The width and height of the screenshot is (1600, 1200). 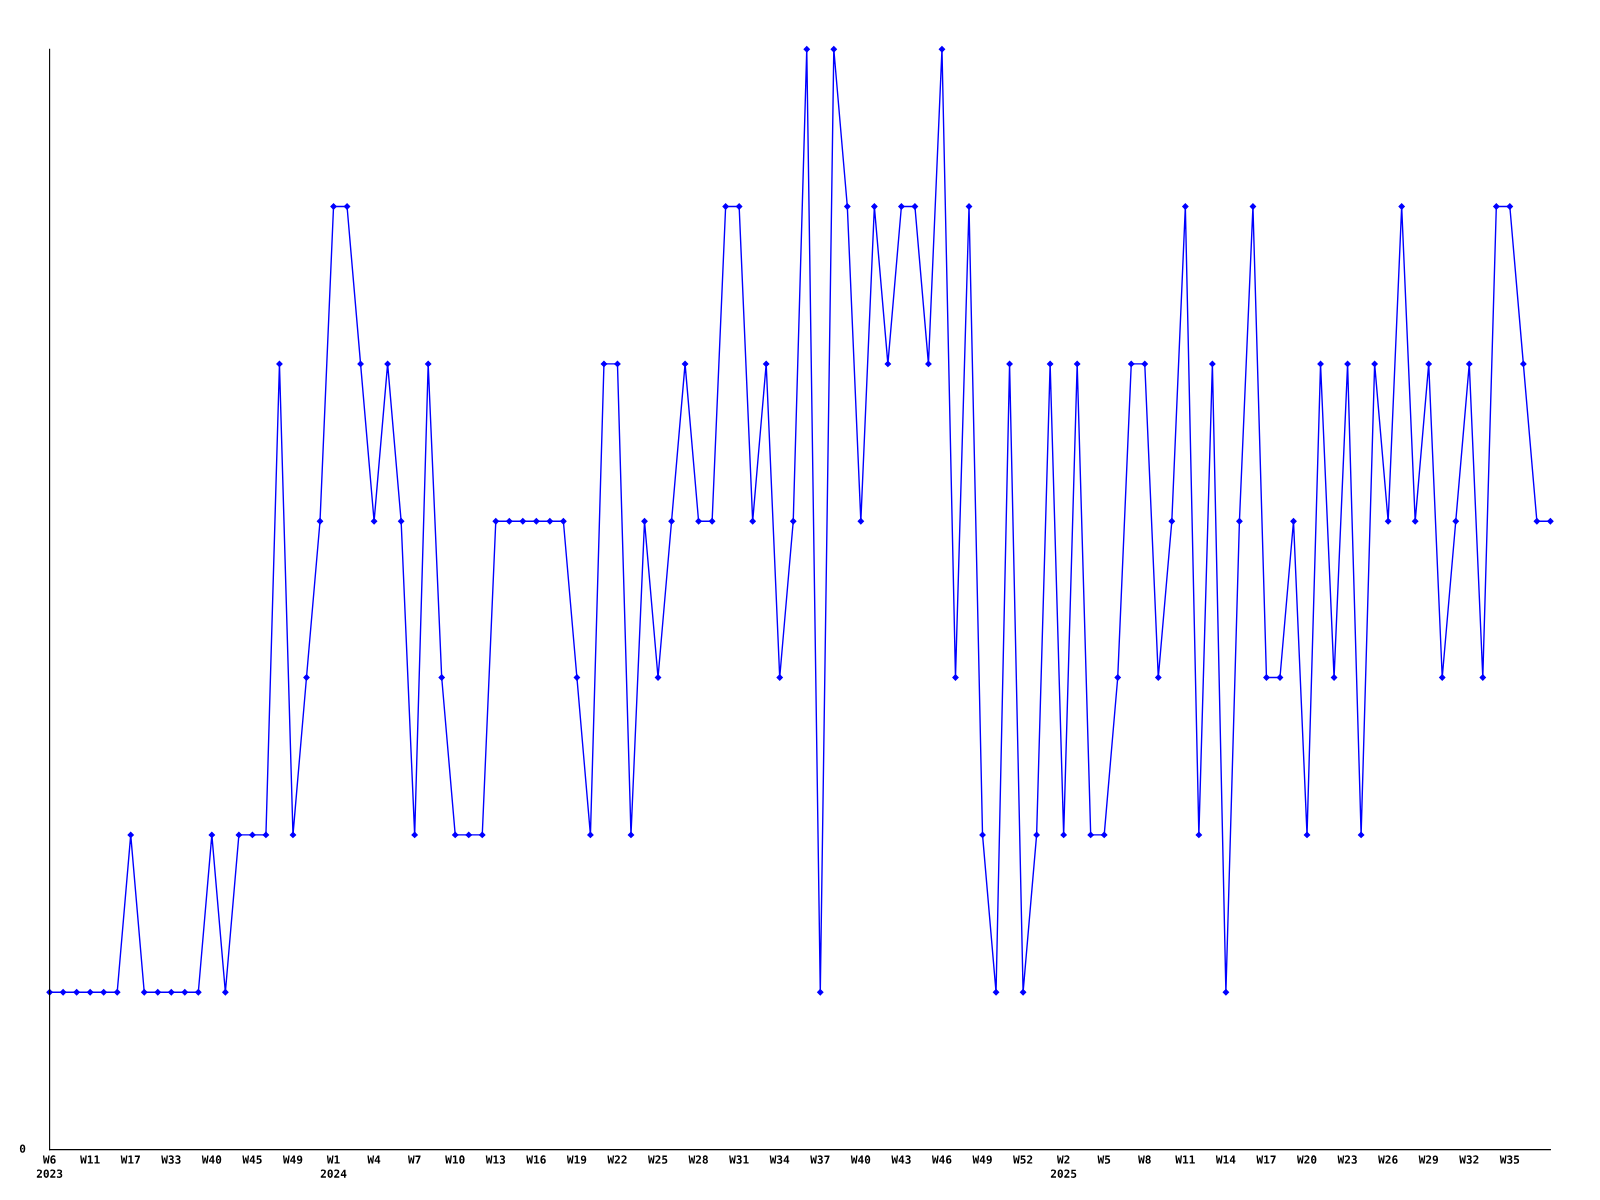 I want to click on x-tick-label: W29, so click(x=1428, y=1159).